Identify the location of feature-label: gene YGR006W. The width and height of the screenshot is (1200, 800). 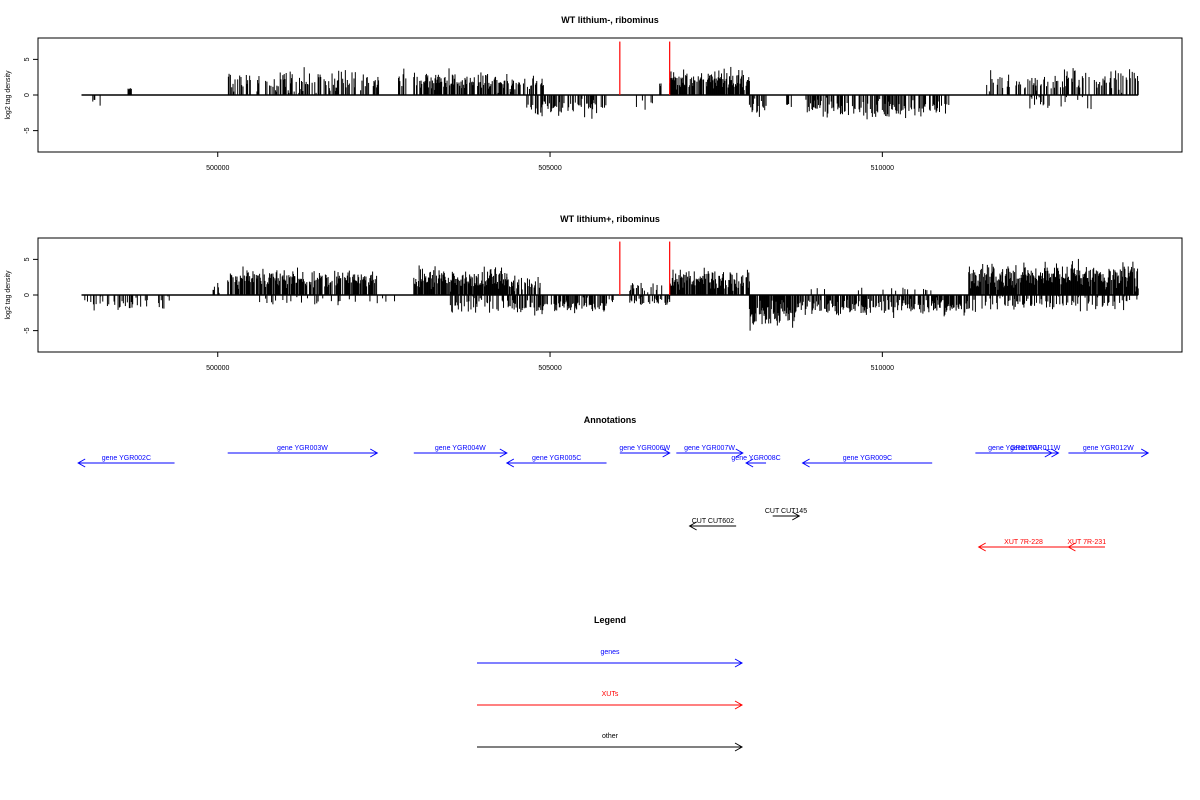
(644, 448).